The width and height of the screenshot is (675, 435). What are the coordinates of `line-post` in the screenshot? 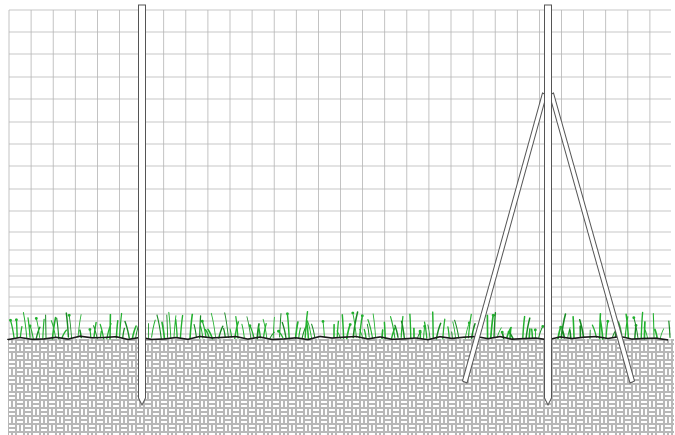 It's located at (142, 205).